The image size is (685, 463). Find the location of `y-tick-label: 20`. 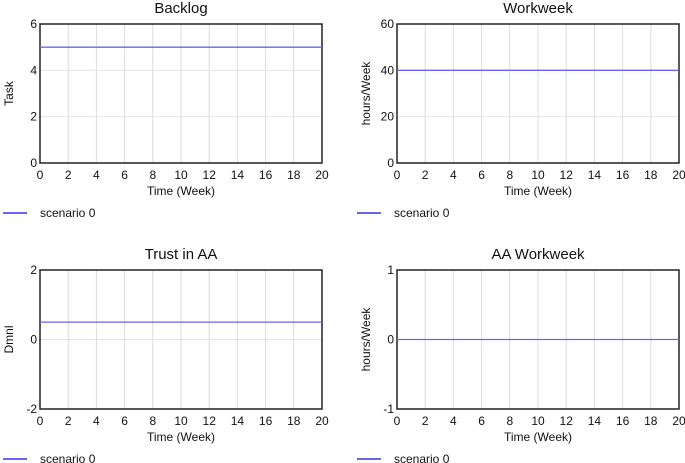

y-tick-label: 20 is located at coordinates (388, 117).